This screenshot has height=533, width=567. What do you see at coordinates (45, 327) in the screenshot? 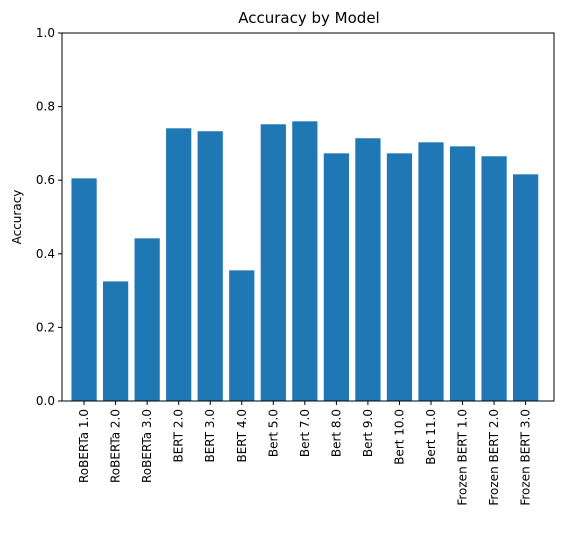
I see `y-tick-label: 0.2` at bounding box center [45, 327].